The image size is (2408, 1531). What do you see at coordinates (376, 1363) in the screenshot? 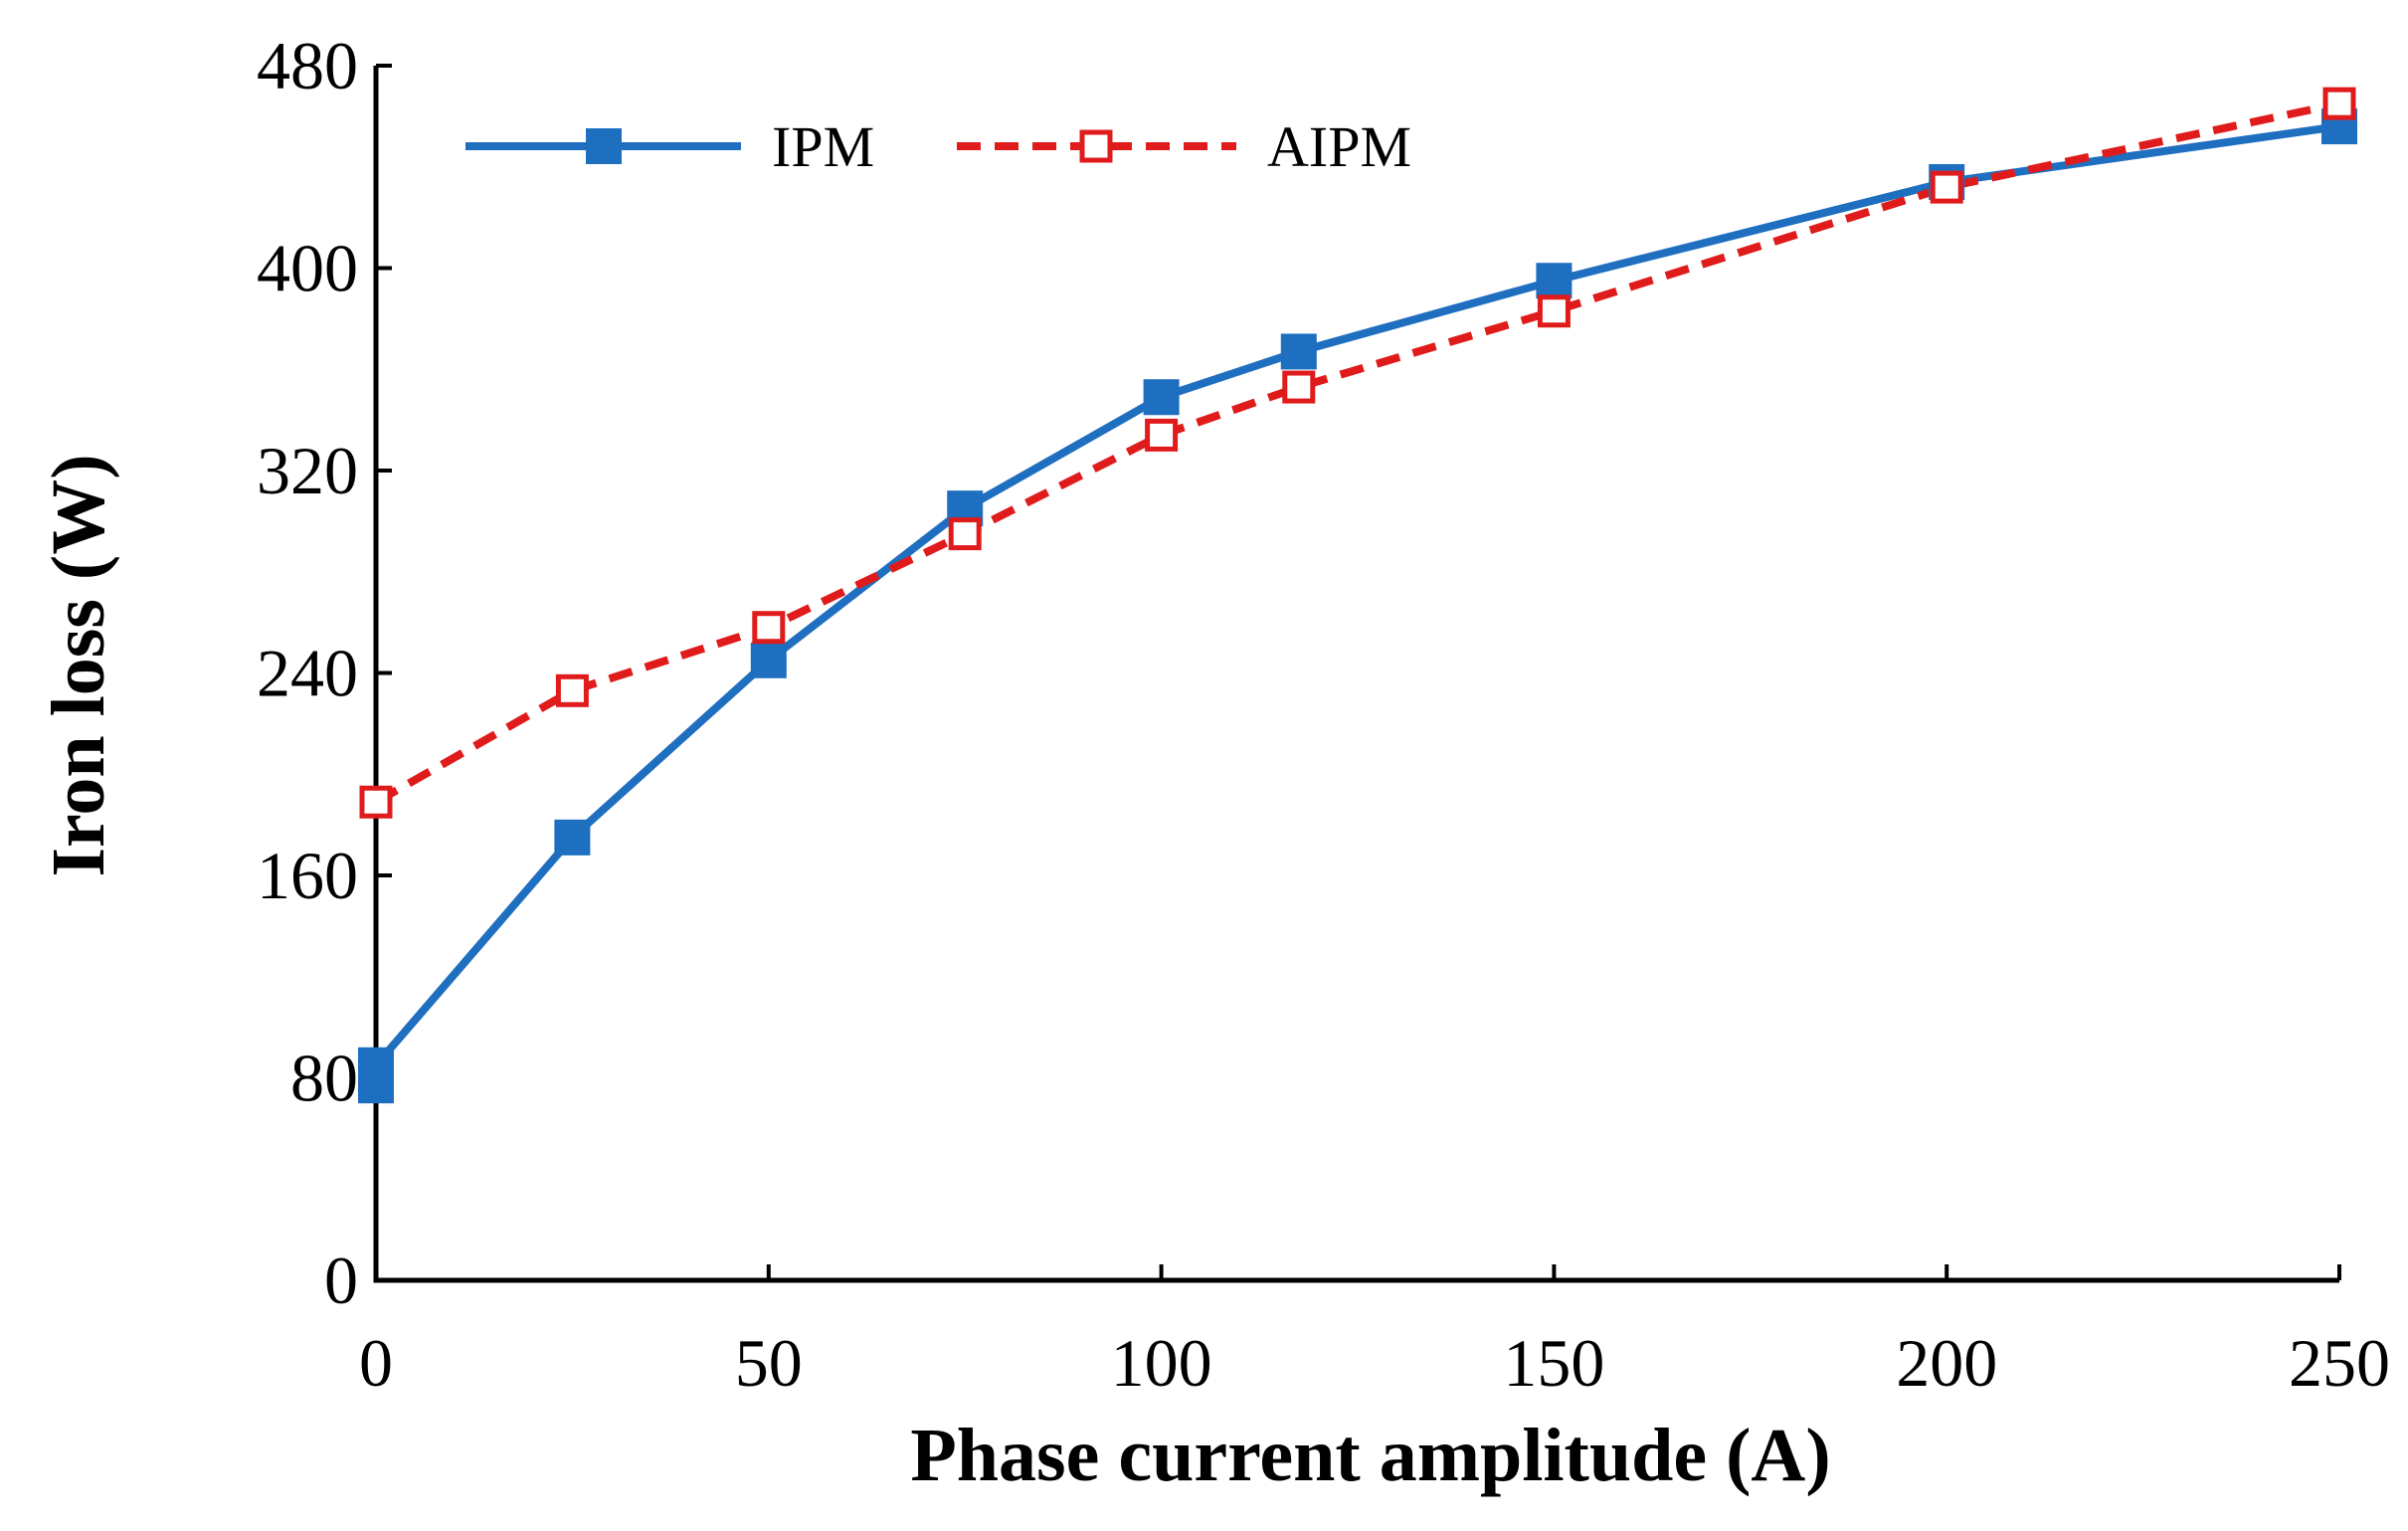
I see `x-tick-label: 0` at bounding box center [376, 1363].